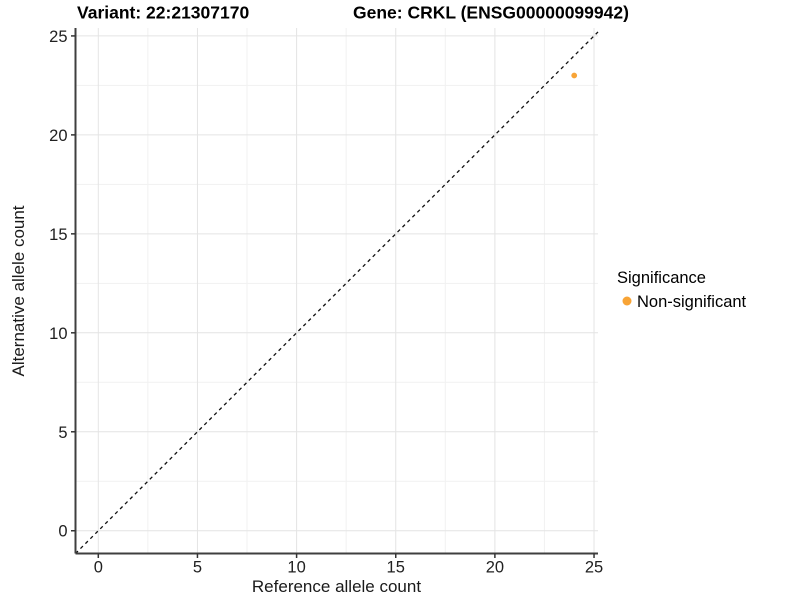  What do you see at coordinates (197, 568) in the screenshot?
I see `x-tick-label: 5` at bounding box center [197, 568].